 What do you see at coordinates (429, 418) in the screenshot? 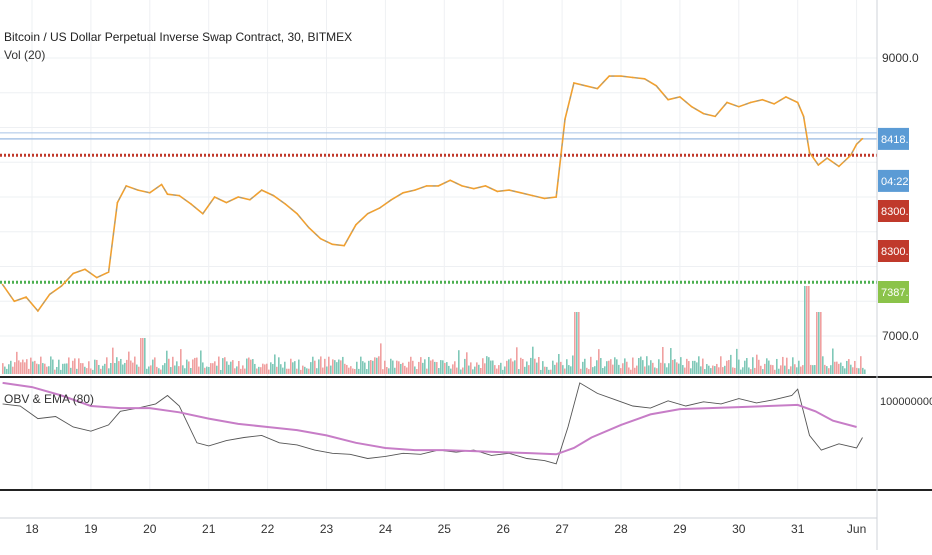
I see `ema-line` at bounding box center [429, 418].